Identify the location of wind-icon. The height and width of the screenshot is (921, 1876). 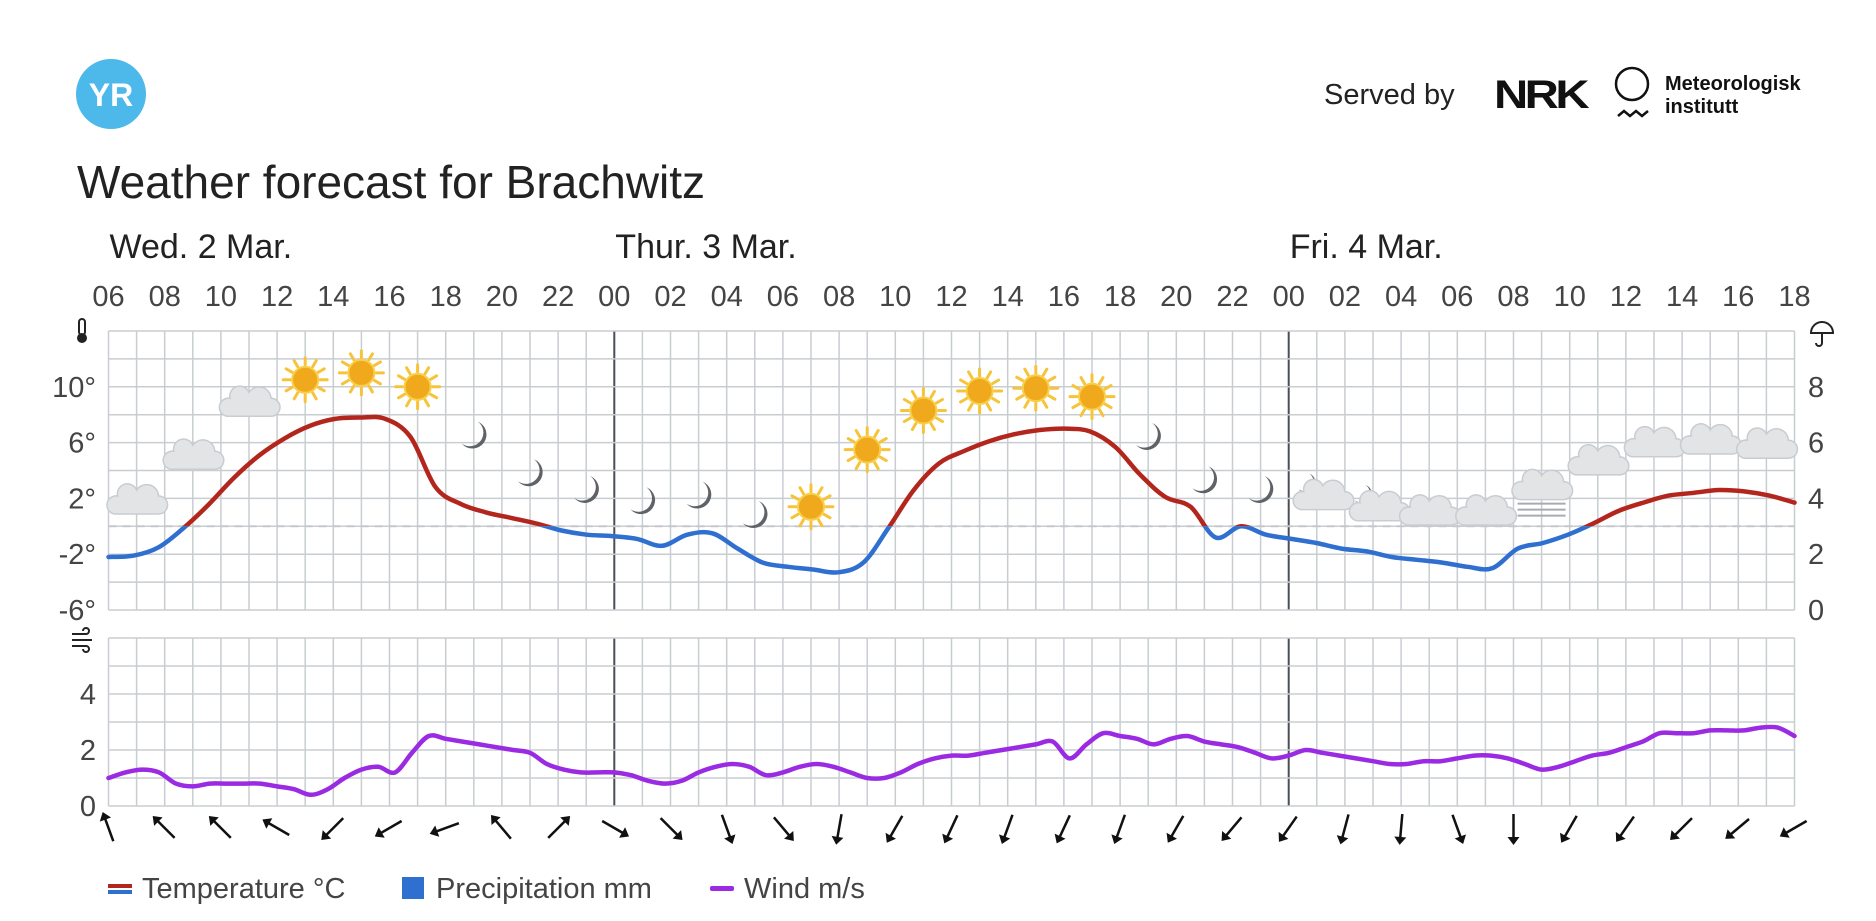
(82, 640).